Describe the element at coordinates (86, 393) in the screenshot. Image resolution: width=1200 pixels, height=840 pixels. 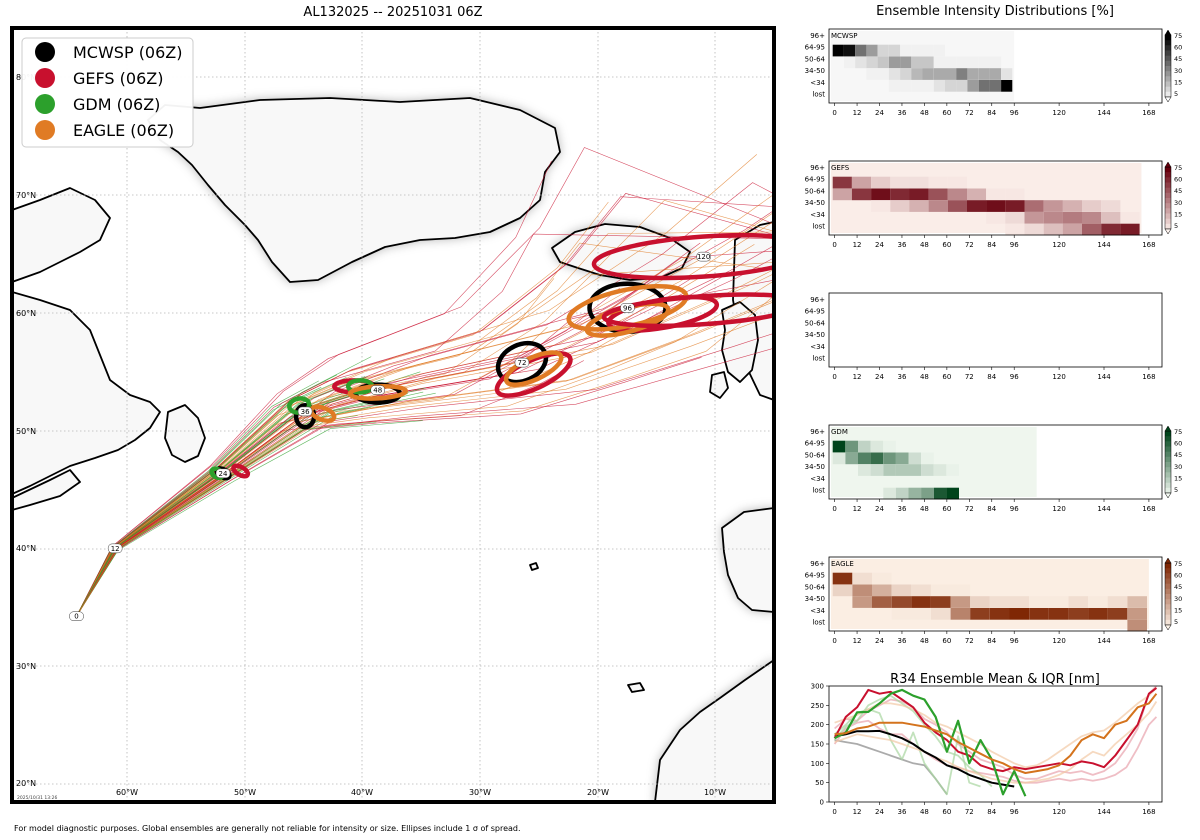
I see `baffin-coast` at that location.